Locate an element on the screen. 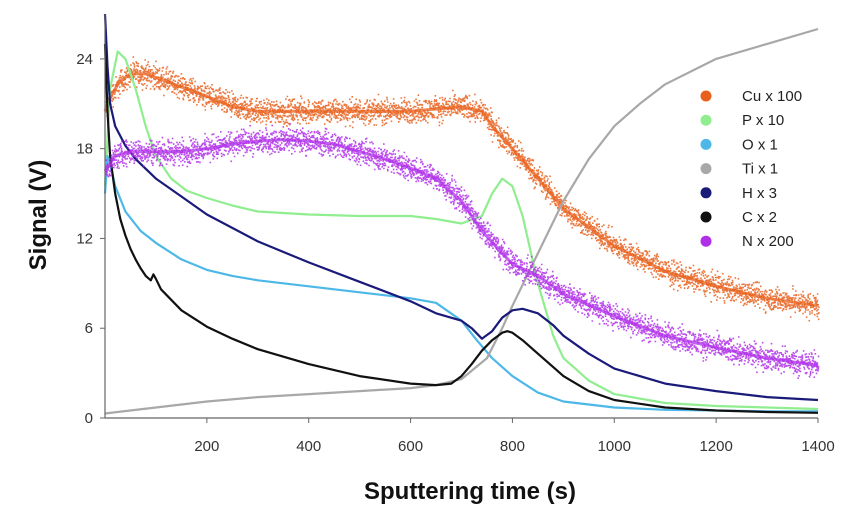 The height and width of the screenshot is (509, 842). legend-label: H x 3 is located at coordinates (759, 193).